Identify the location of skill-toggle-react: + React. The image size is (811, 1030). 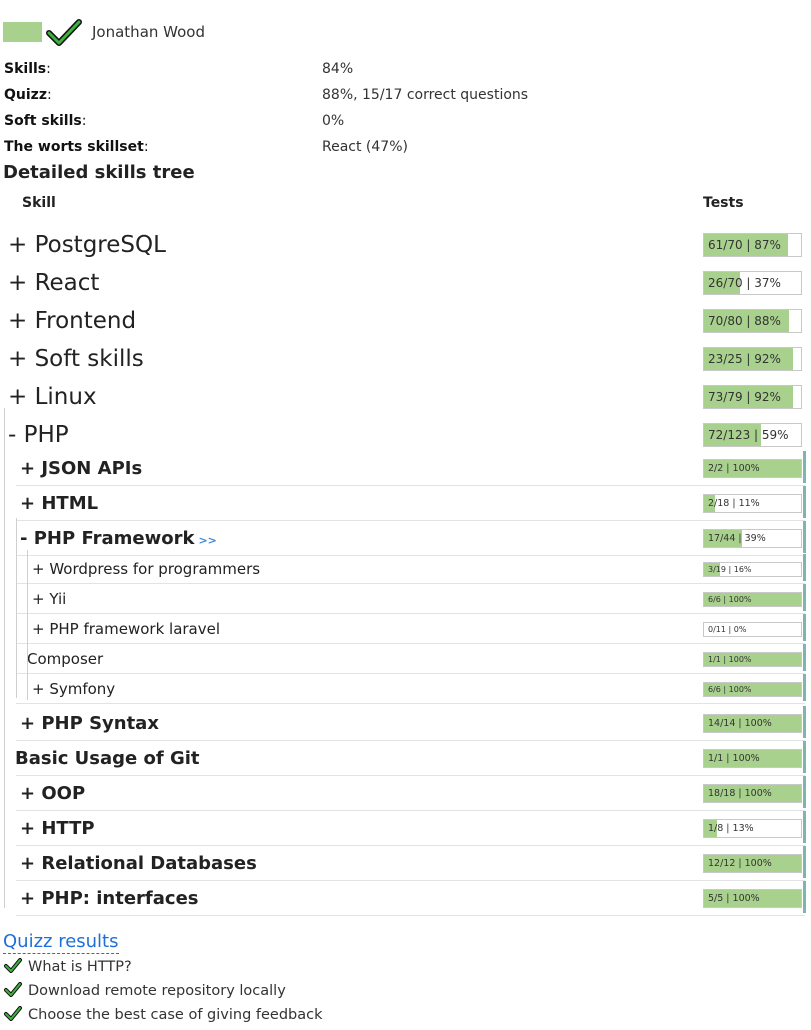
(54, 283).